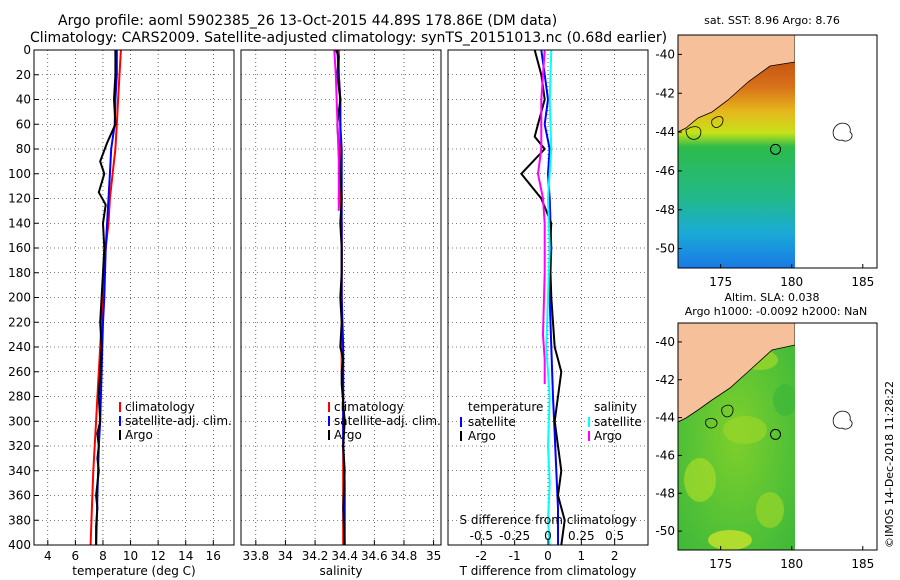  I want to click on legend-satellite-label: satellite-adj. clim., so click(387, 421).